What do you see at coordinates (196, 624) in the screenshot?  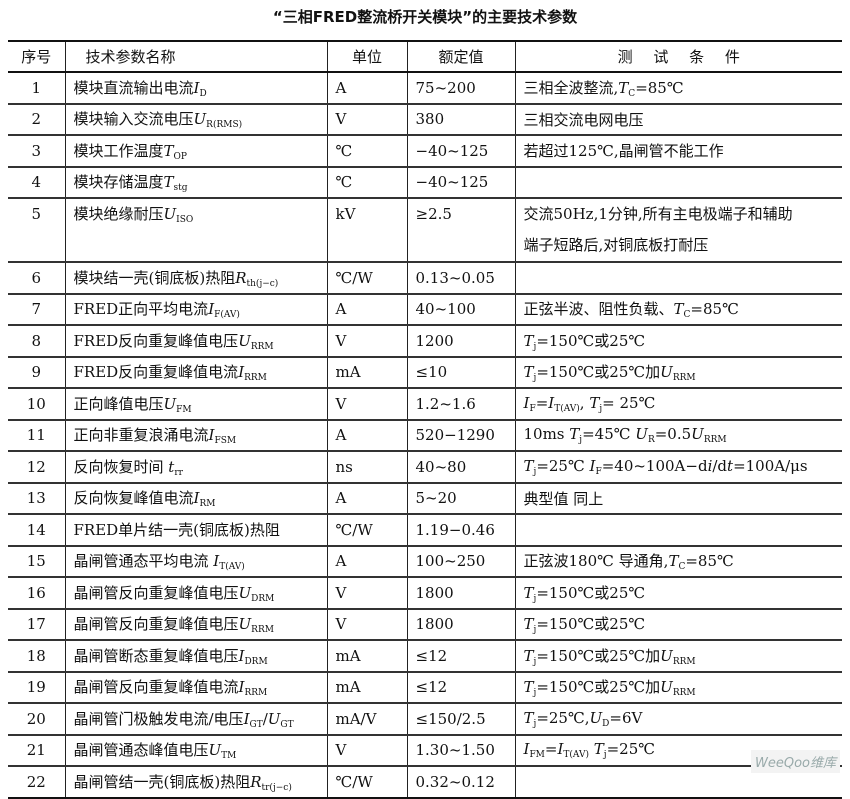 I see `parameter-name: 晶闸管反向重复峰值电压URRM` at bounding box center [196, 624].